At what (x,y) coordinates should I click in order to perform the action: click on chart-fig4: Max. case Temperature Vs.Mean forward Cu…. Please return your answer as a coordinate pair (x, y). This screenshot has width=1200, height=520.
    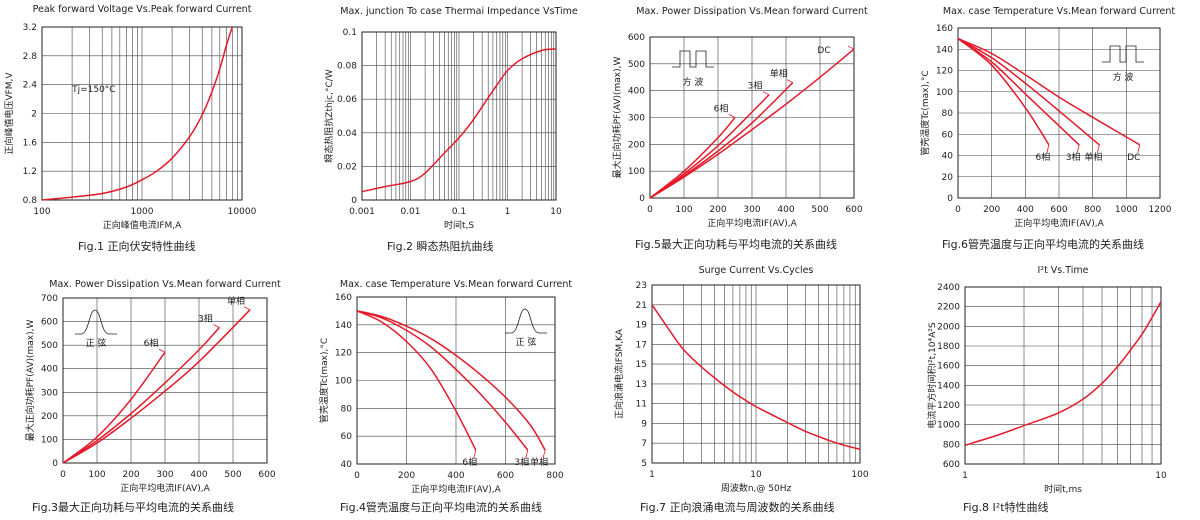
    Looking at the image, I should click on (445, 396).